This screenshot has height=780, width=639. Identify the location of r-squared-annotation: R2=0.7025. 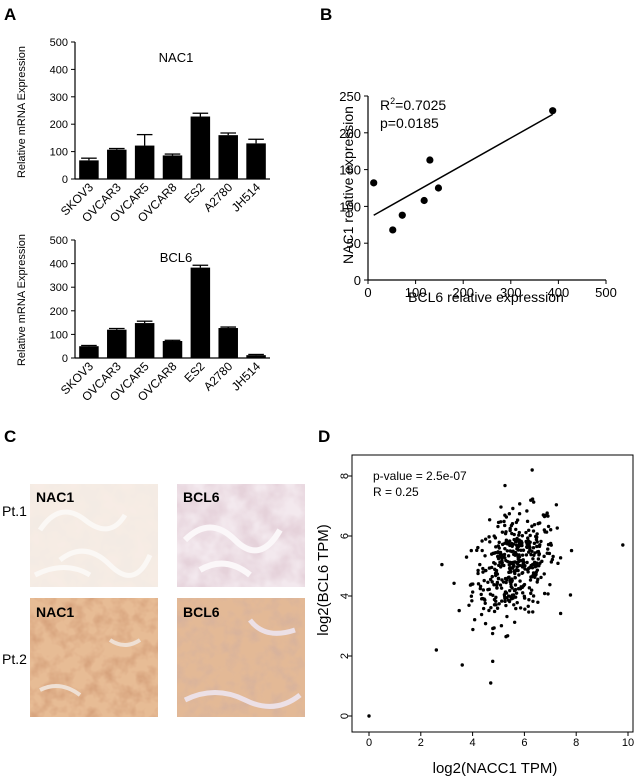
(413, 104).